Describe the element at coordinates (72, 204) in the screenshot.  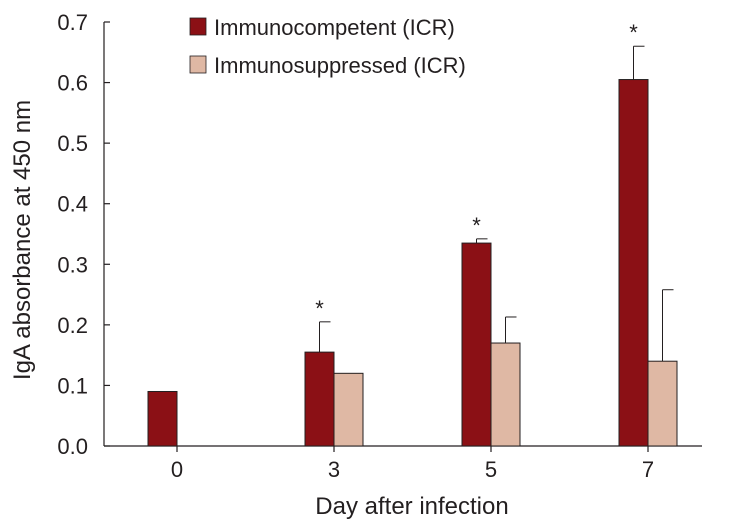
I see `y-tick-label: 0.4` at that location.